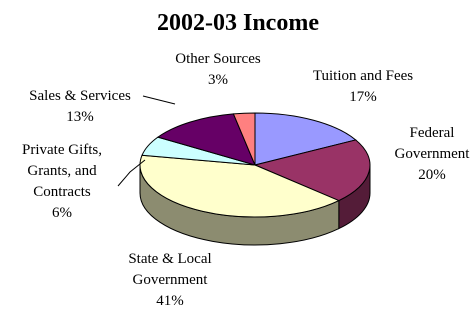 This screenshot has width=476, height=320. I want to click on leader-sales-and-services, so click(159, 100).